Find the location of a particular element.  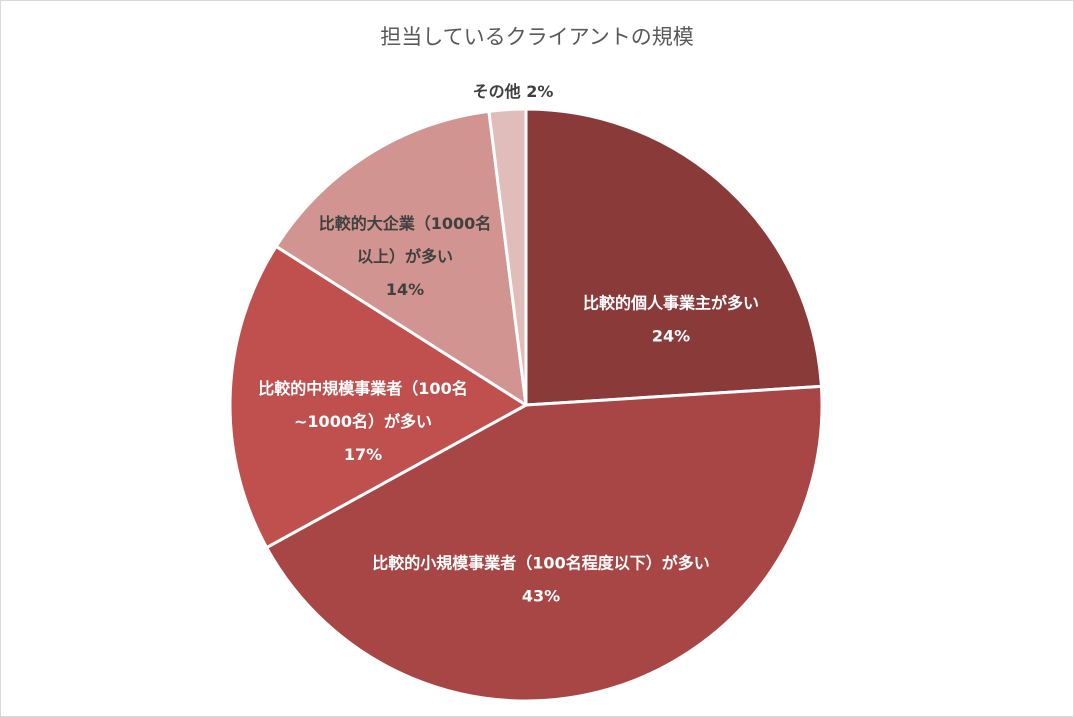

slice-label: 比較的個人事業主が多い 24% is located at coordinates (671, 320).